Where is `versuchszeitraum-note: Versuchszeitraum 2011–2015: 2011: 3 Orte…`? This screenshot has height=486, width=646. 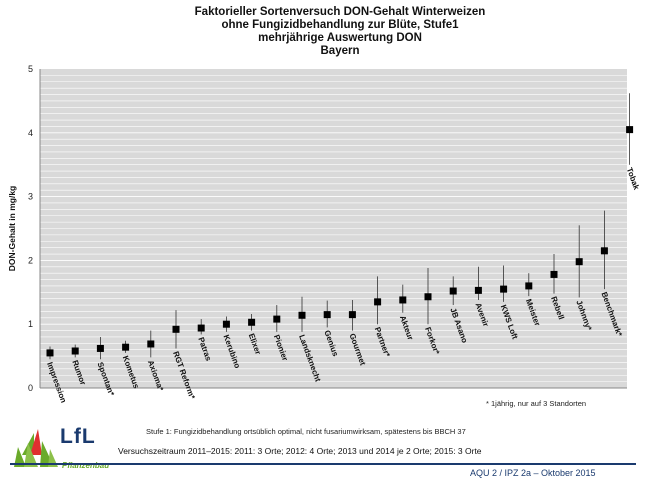
versuchszeitraum-note: Versuchszeitraum 2011–2015: 2011: 3 Orte… is located at coordinates (300, 451).